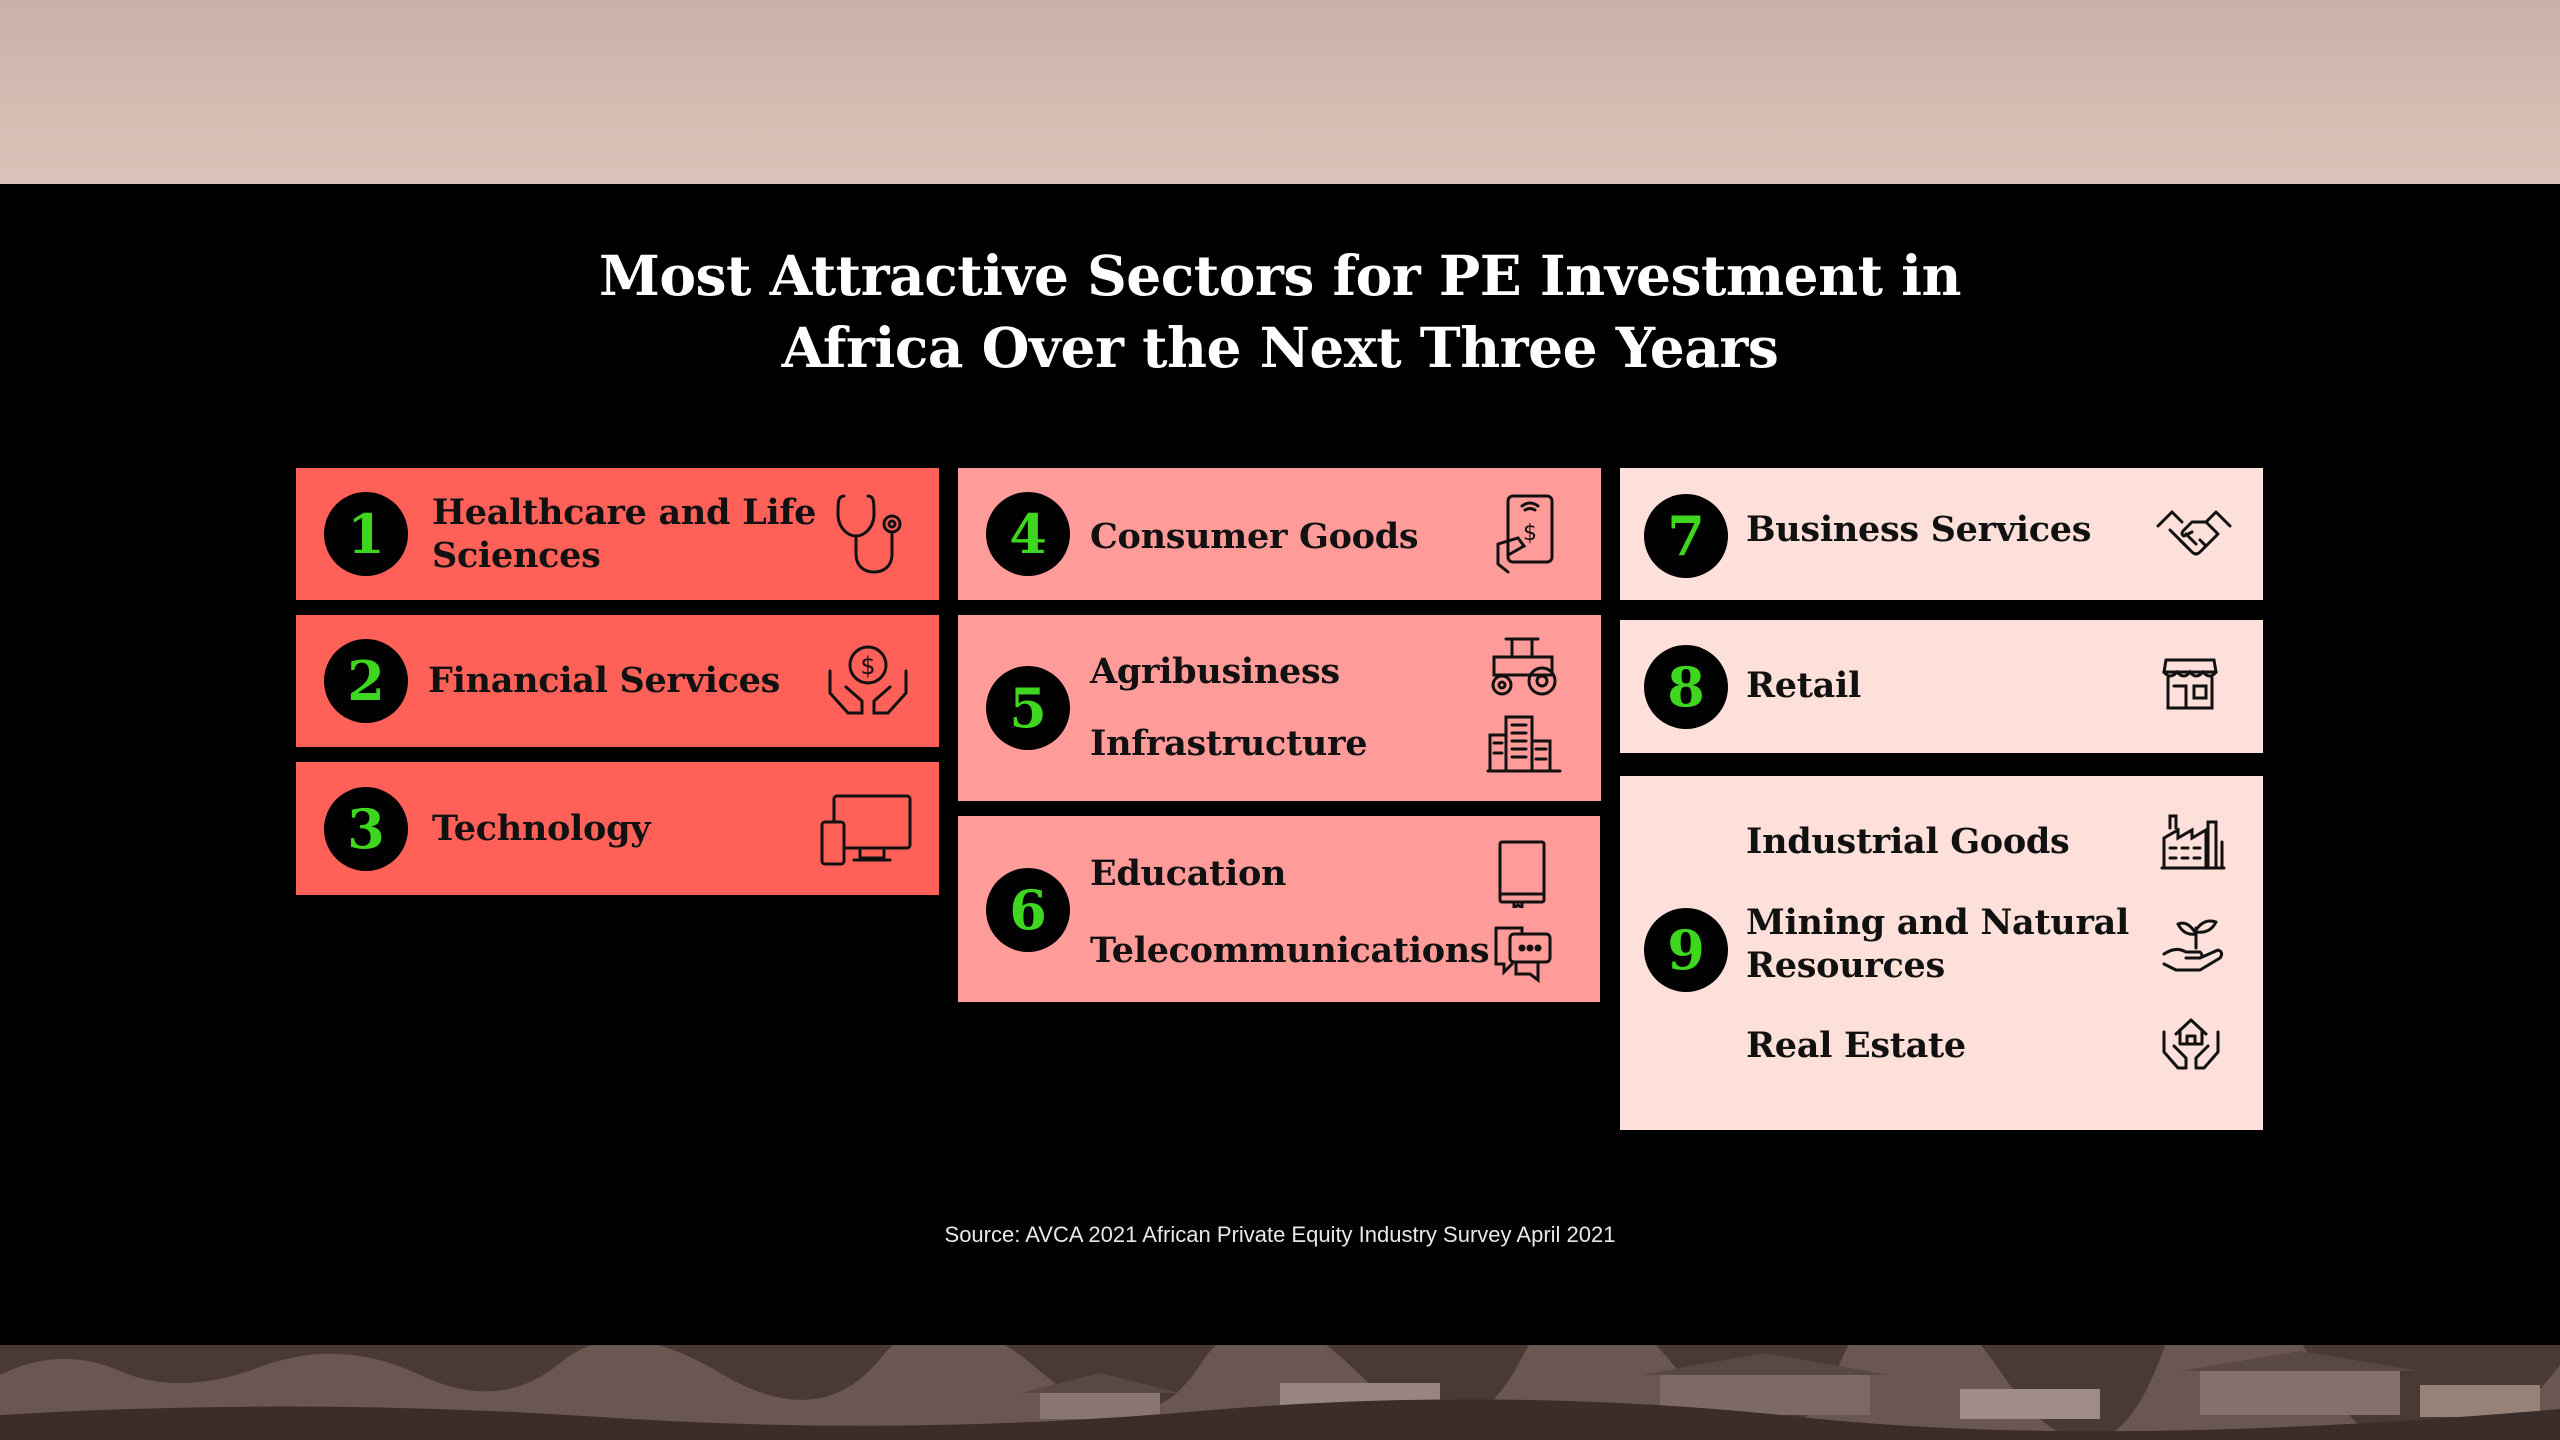 The width and height of the screenshot is (2560, 1440). Describe the element at coordinates (1856, 1045) in the screenshot. I see `sector-label: Real Estate` at that location.